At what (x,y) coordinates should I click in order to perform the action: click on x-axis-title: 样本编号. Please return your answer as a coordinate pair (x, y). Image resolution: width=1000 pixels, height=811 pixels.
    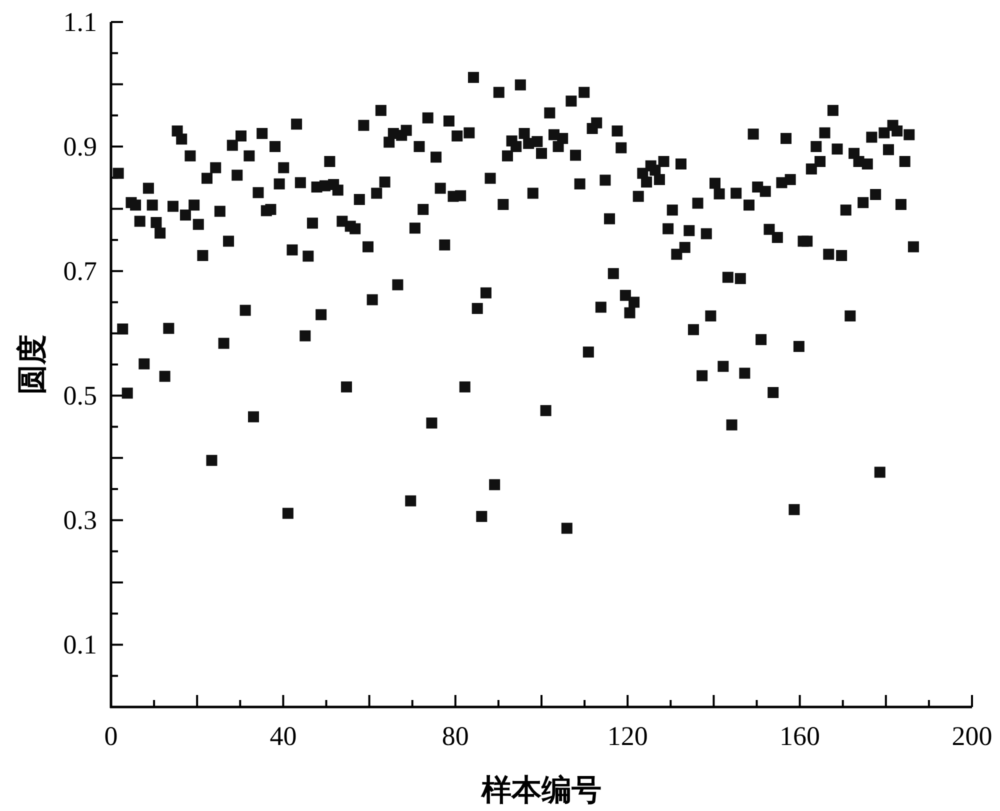
    Looking at the image, I should click on (541, 790).